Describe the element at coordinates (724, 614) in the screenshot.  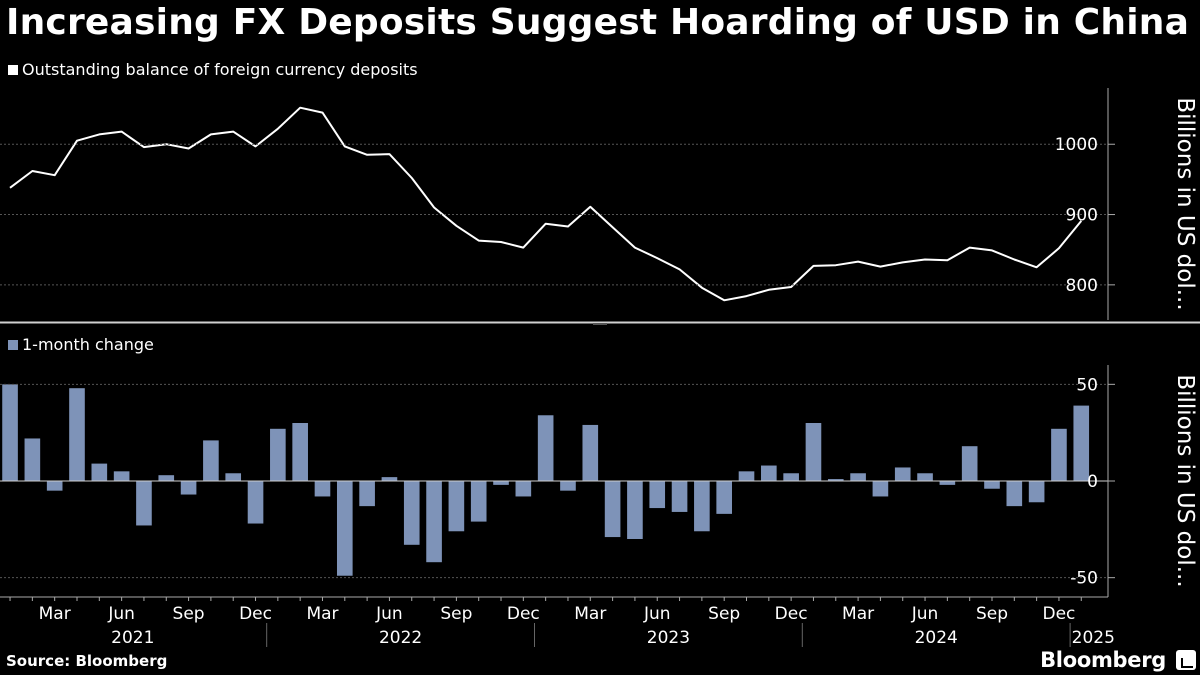
I see `xtick-label-2023-09: Sep` at that location.